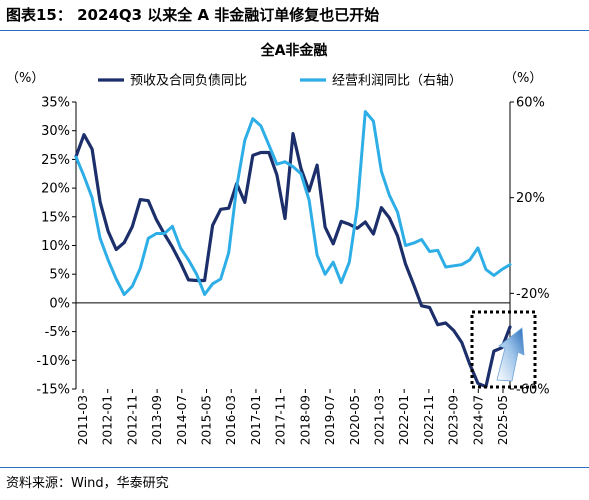 The image size is (589, 500). Describe the element at coordinates (397, 81) in the screenshot. I see `legend-label: 经营利润同比（右轴）` at that location.